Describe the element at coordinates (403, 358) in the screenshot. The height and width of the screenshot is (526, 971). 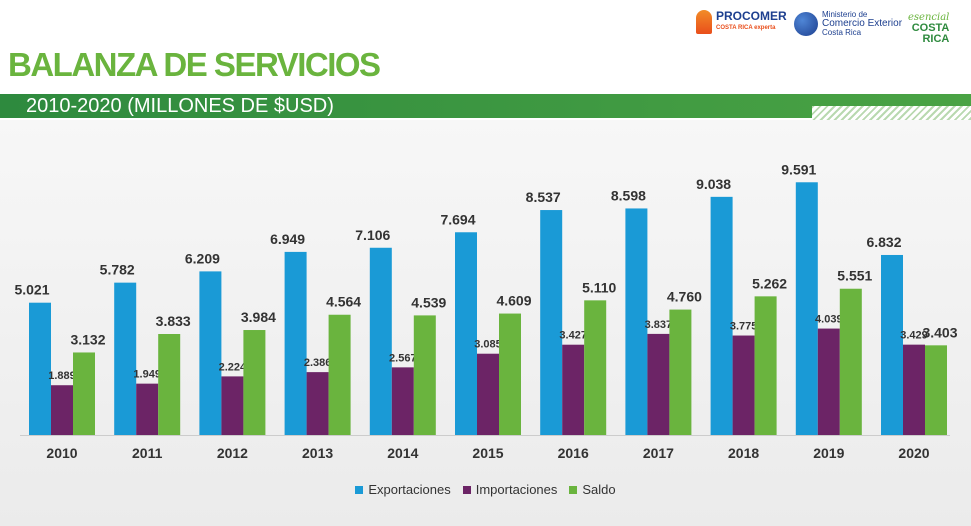
I see `data-label-importaciones-2014: 2.567` at that location.